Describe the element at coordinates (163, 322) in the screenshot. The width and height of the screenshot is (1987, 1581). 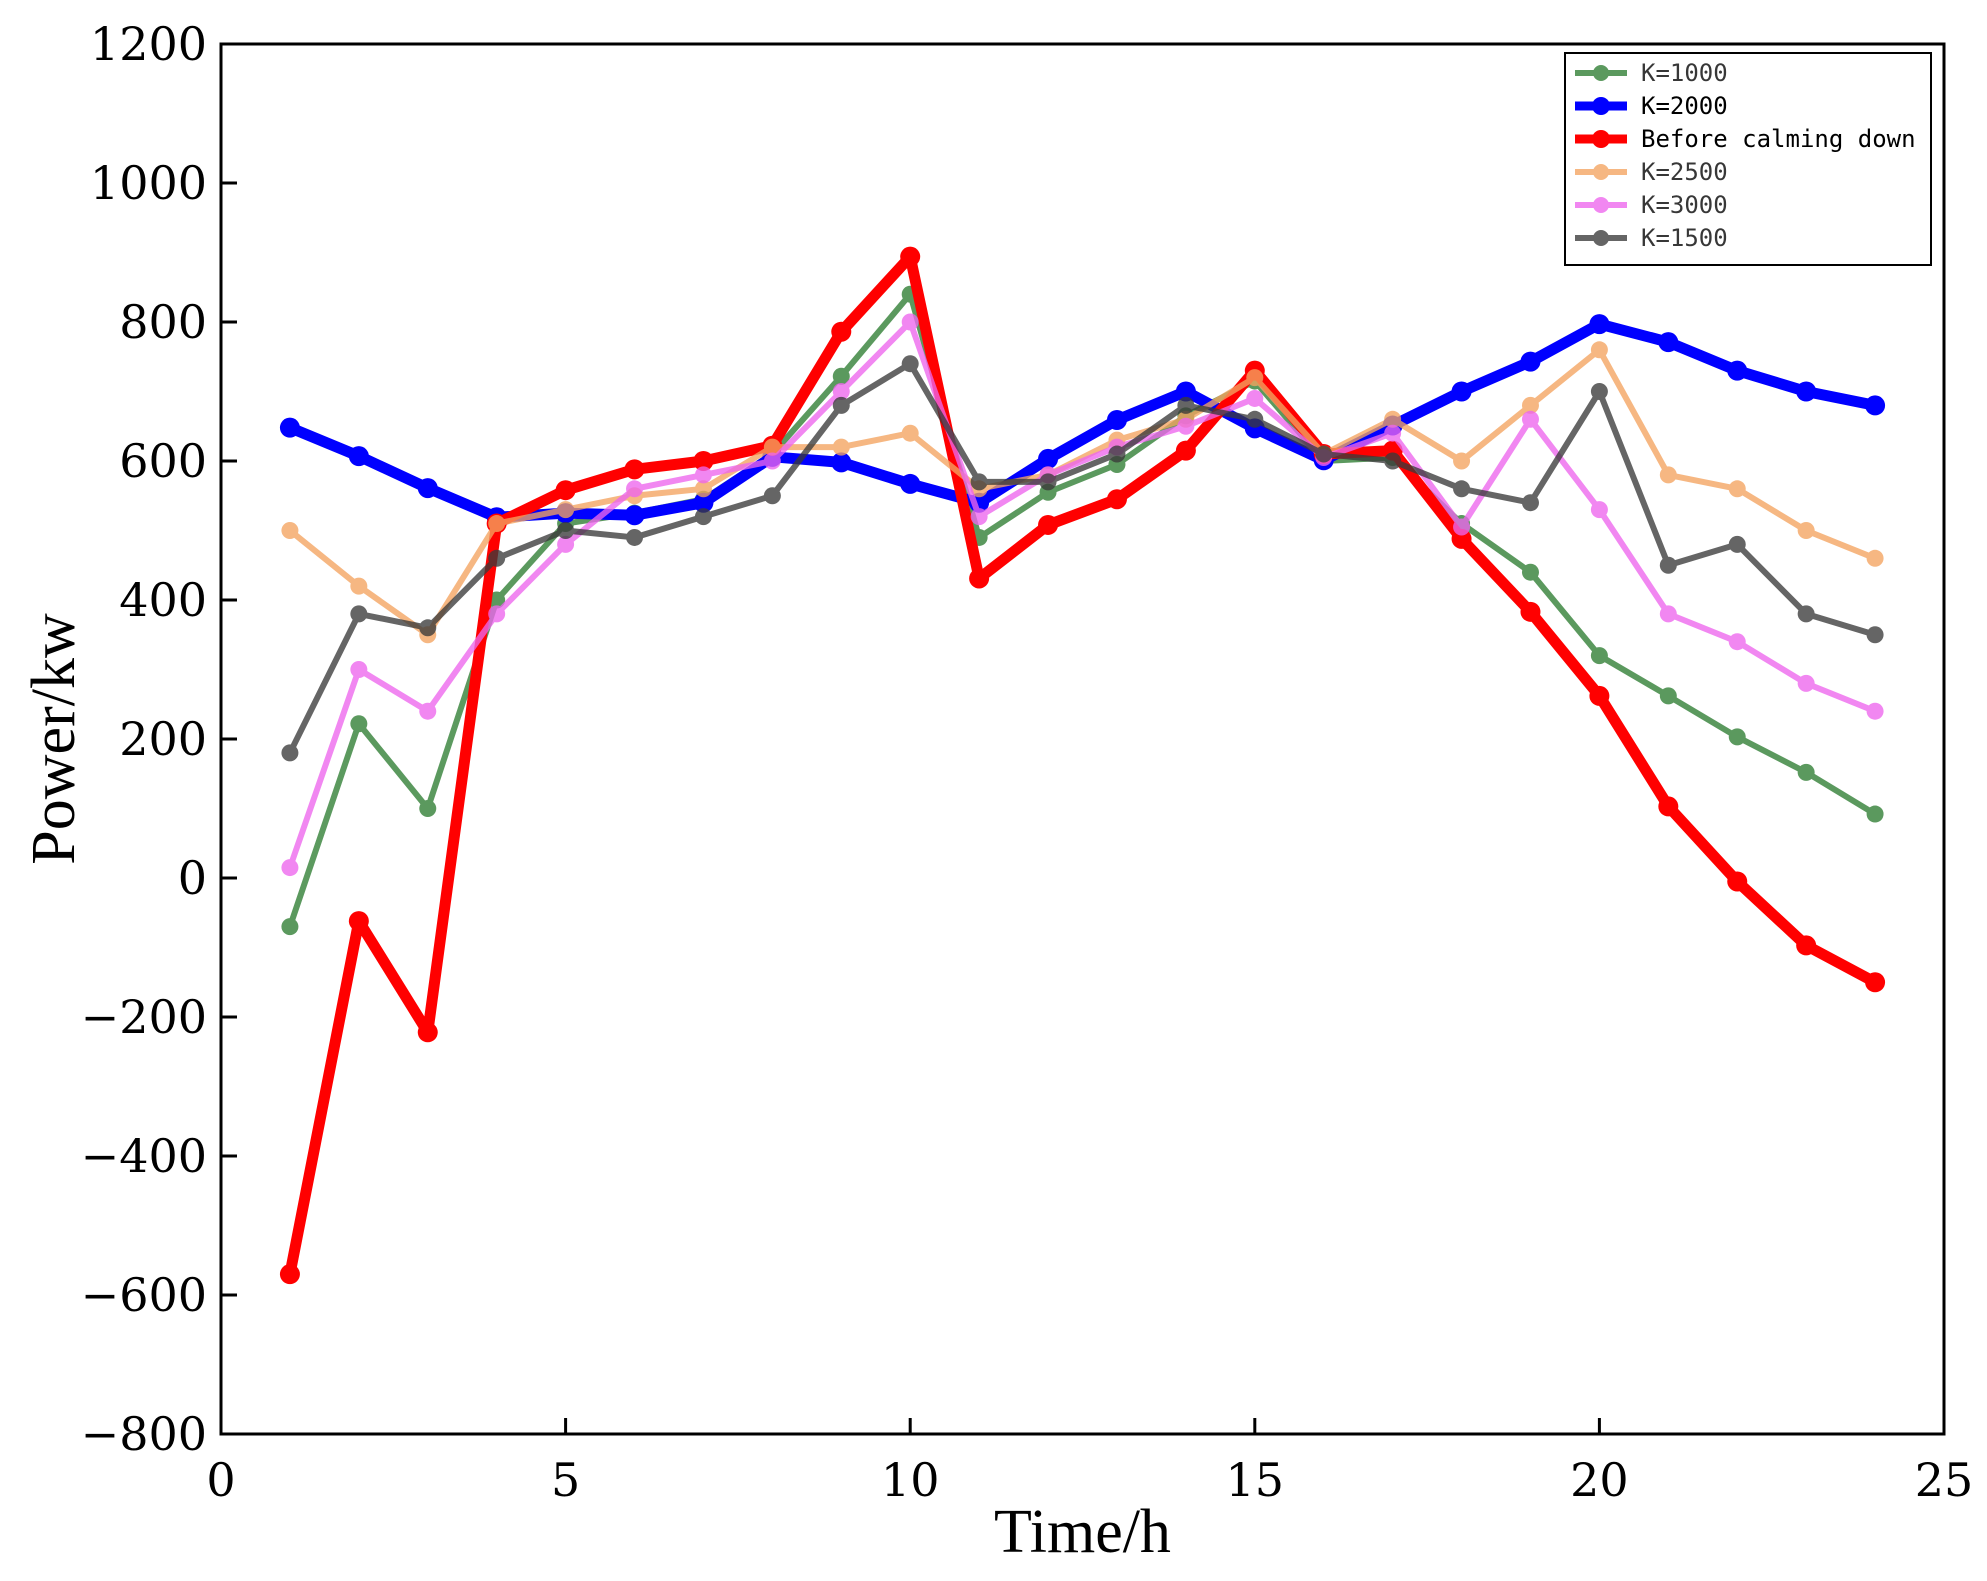
I see `y-tick-label: 800` at that location.